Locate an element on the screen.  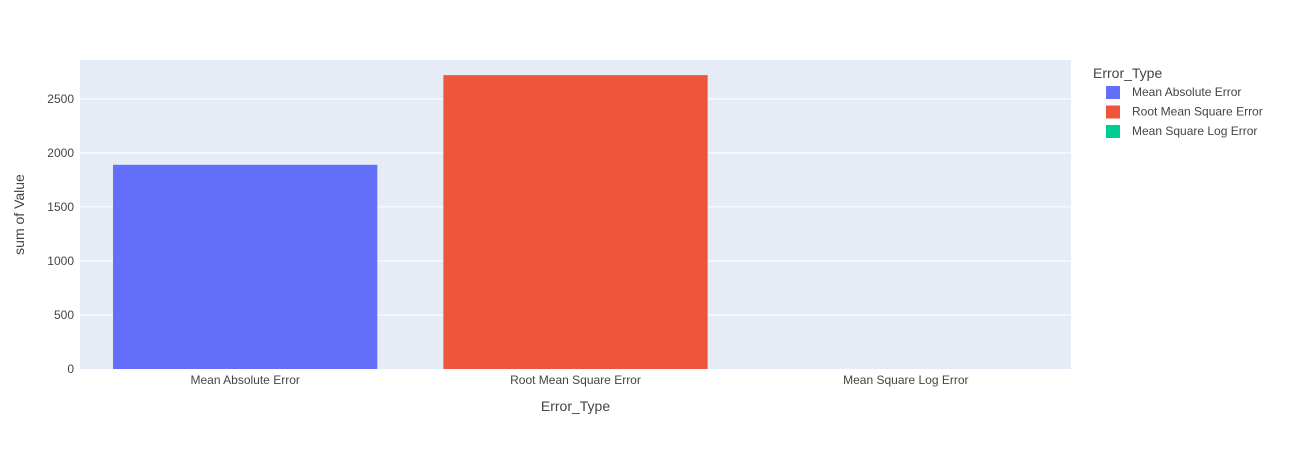
y-tick-label: 500 is located at coordinates (64, 315).